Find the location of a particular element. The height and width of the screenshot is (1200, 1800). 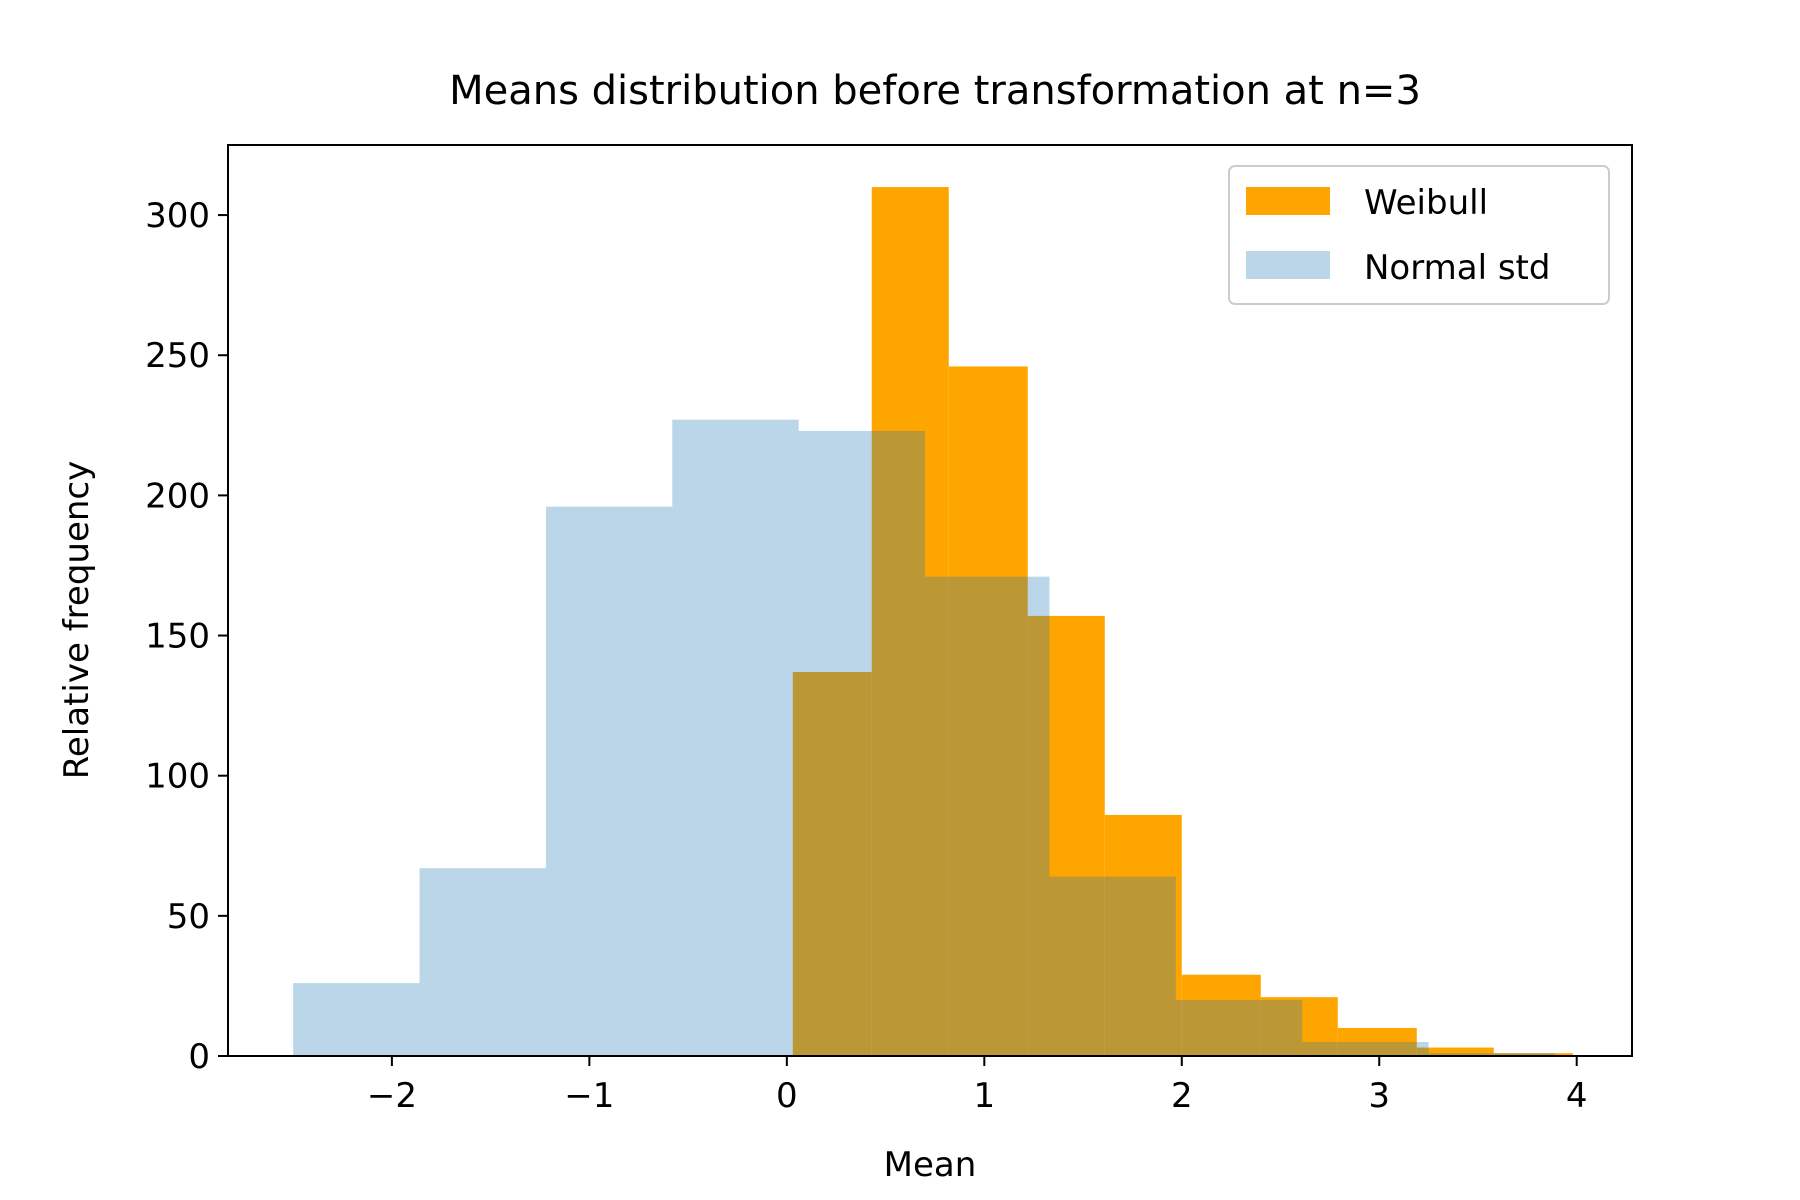

y-tick-label: 100 is located at coordinates (177, 777).